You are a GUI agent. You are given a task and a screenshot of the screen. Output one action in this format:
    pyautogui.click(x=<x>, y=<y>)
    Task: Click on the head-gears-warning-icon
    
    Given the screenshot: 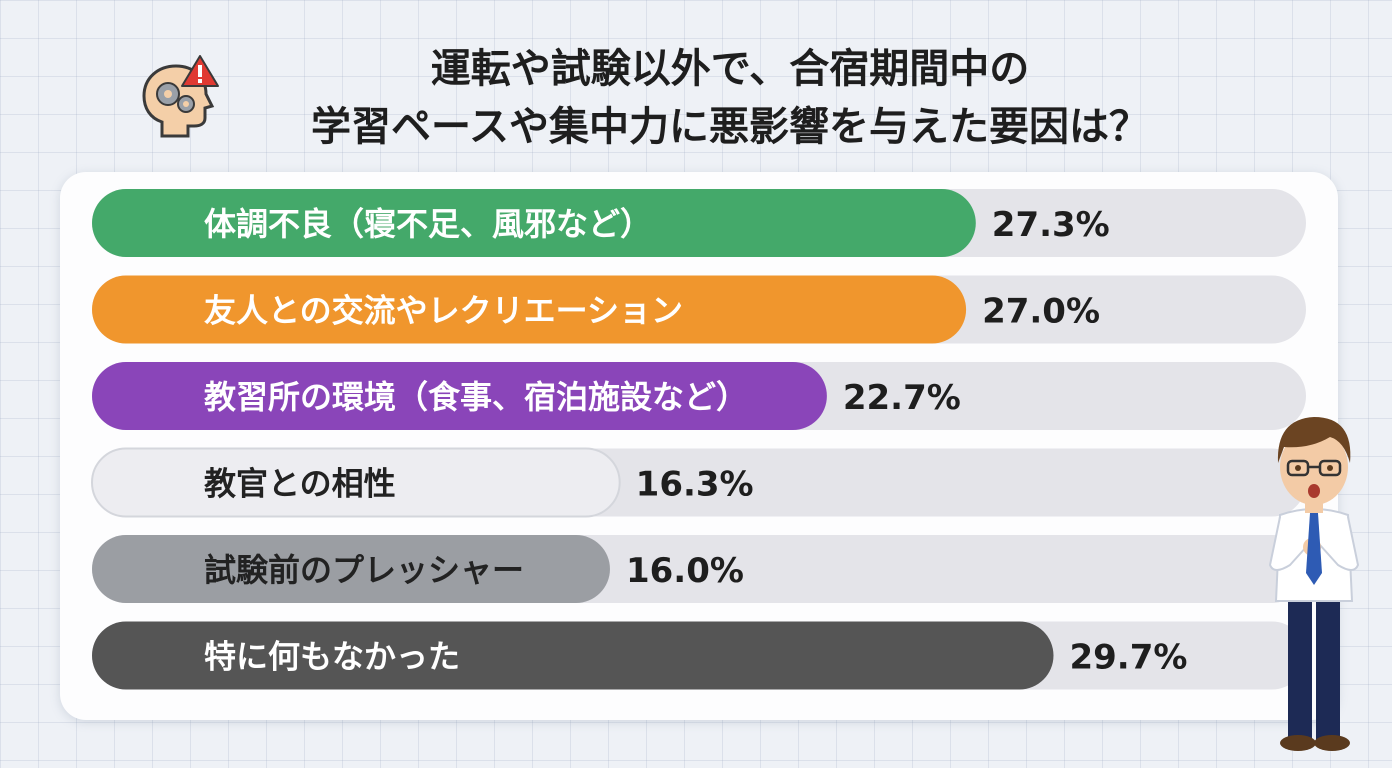 What is the action you would take?
    pyautogui.click(x=180, y=96)
    